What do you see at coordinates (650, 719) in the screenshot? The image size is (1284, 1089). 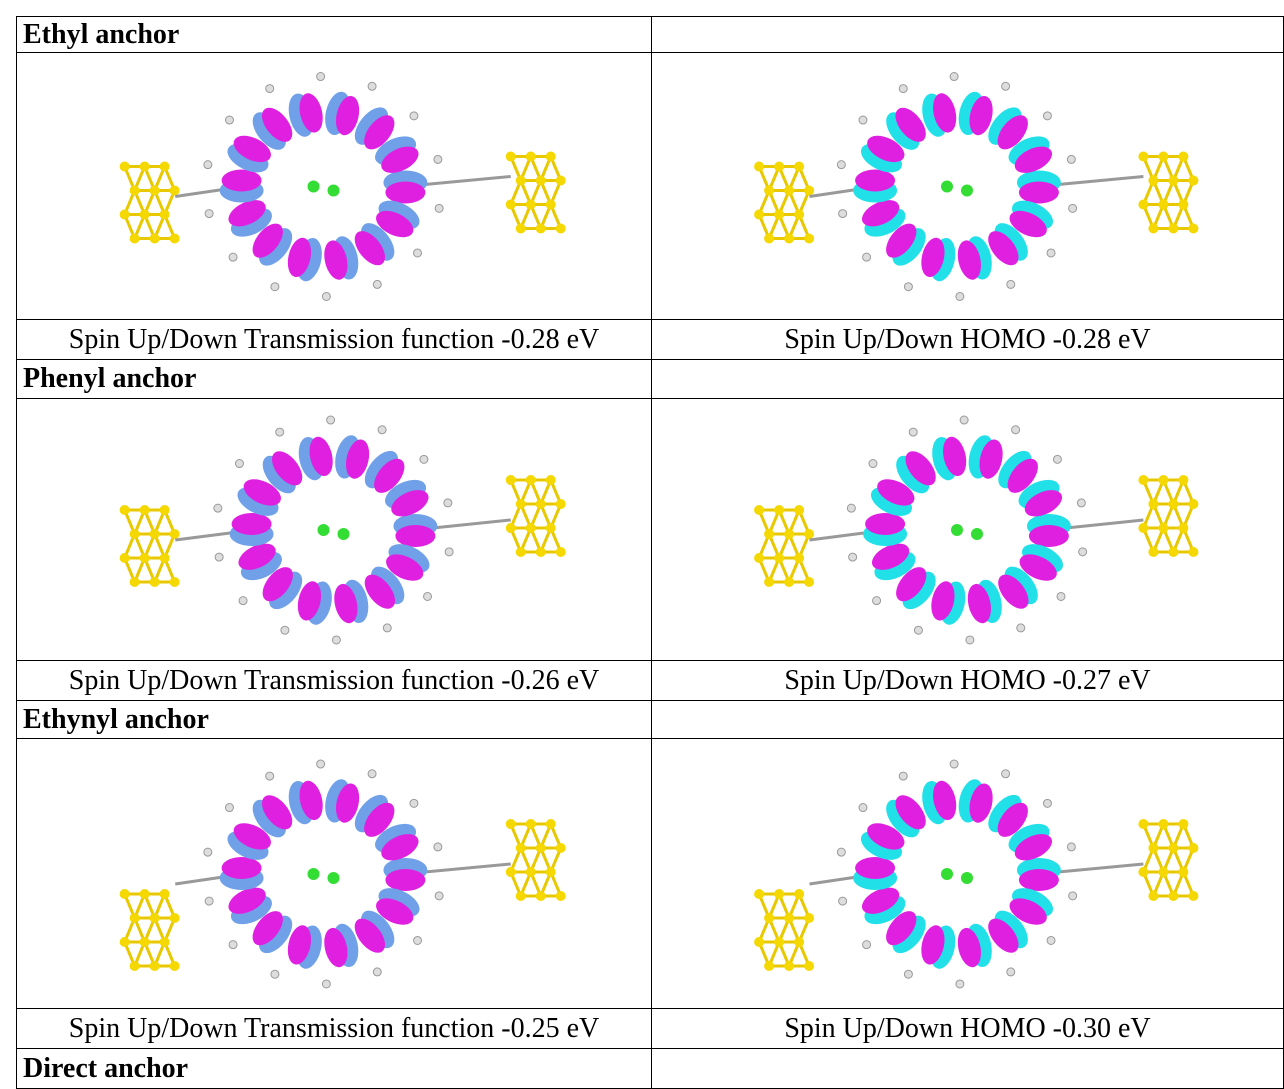 I see `title-row: Ethynyl anchor` at bounding box center [650, 719].